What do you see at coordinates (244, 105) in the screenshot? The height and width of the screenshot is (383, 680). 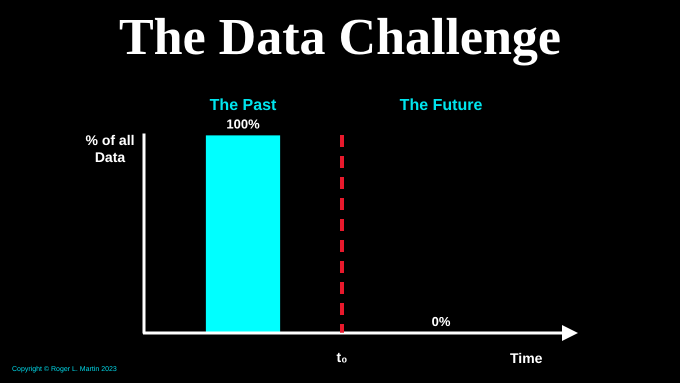 I see `x-tick-label: The Past` at bounding box center [244, 105].